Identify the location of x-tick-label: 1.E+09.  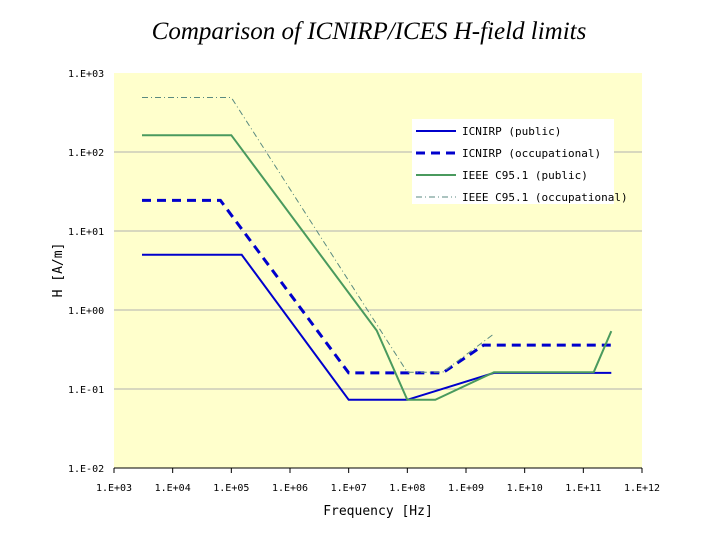
(466, 488).